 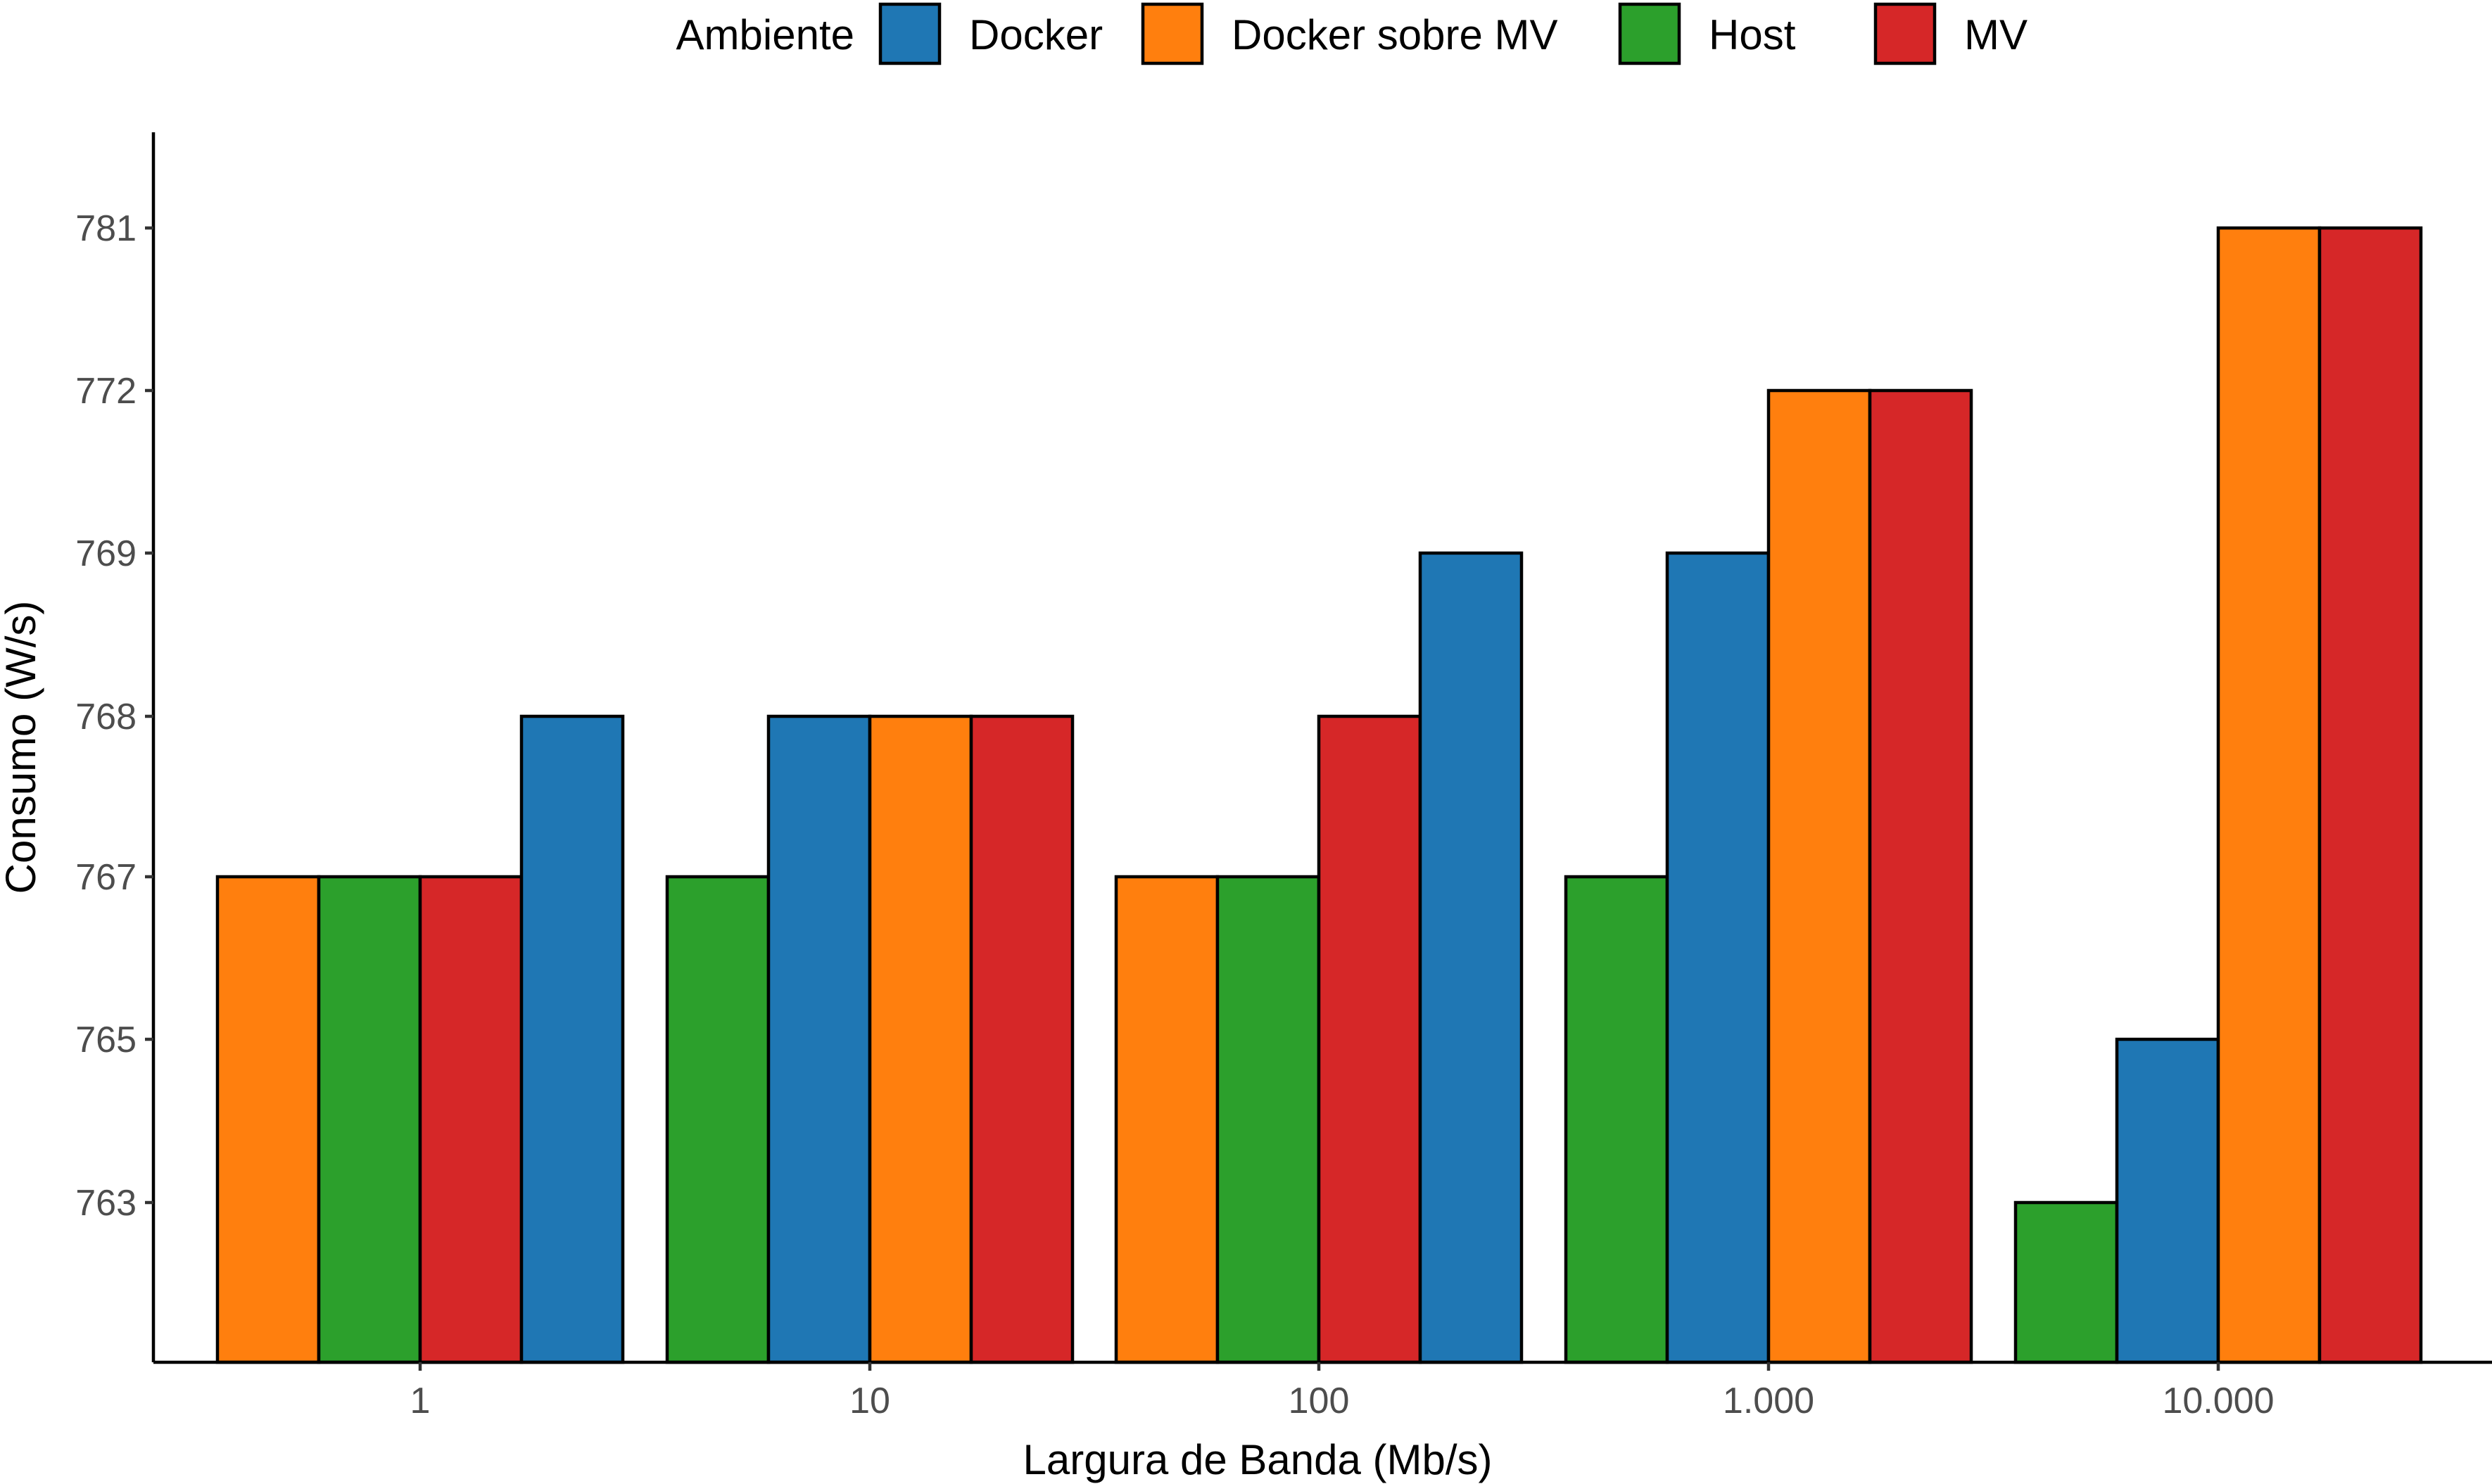 What do you see at coordinates (2218, 1401) in the screenshot?
I see `x-tick-label: 10.000` at bounding box center [2218, 1401].